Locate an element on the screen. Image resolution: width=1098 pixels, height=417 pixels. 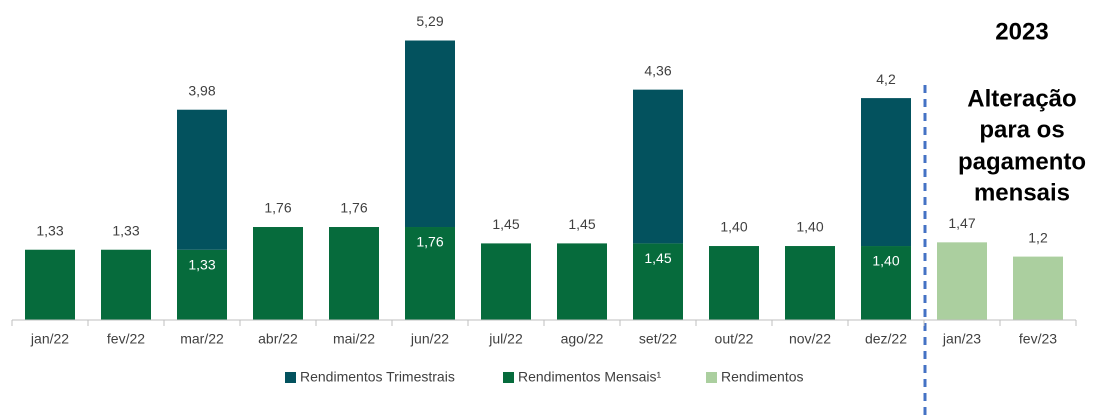
legend-label: Rendimentos is located at coordinates (762, 377).